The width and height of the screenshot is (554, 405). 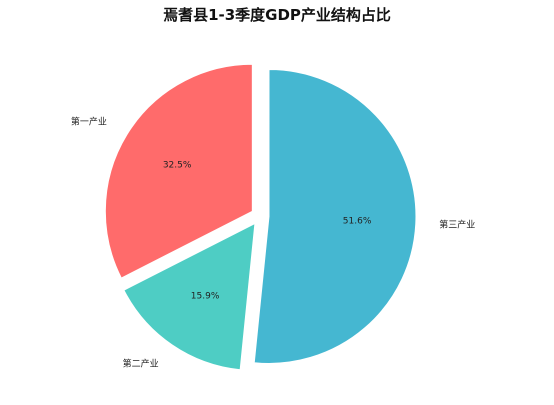 What do you see at coordinates (177, 166) in the screenshot?
I see `slice-value-label: 32.5%` at bounding box center [177, 166].